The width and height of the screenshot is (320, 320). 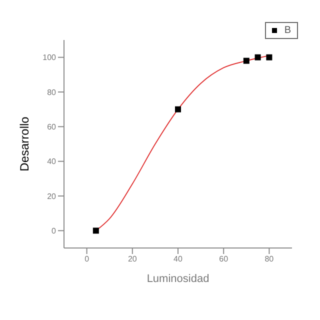 What do you see at coordinates (269, 259) in the screenshot?
I see `x-tick-label: 80` at bounding box center [269, 259].